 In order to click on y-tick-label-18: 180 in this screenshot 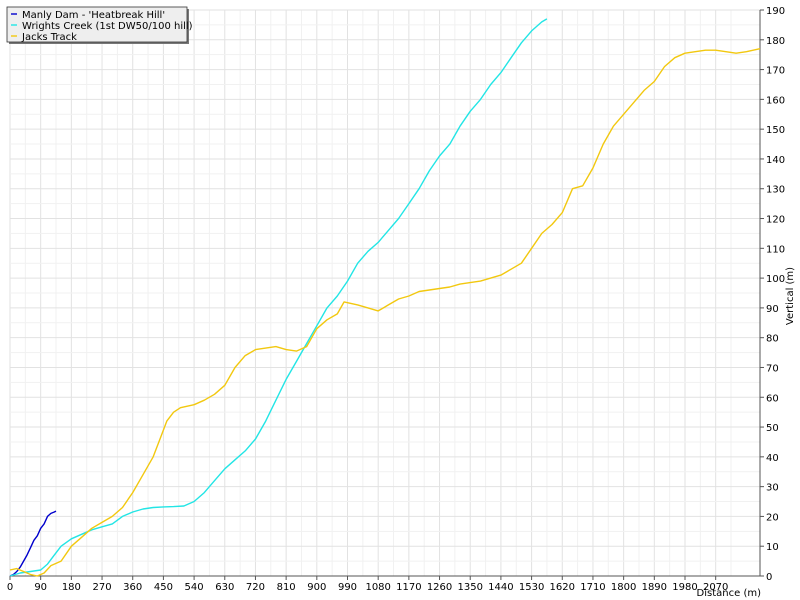, I will do `click(775, 41)`.